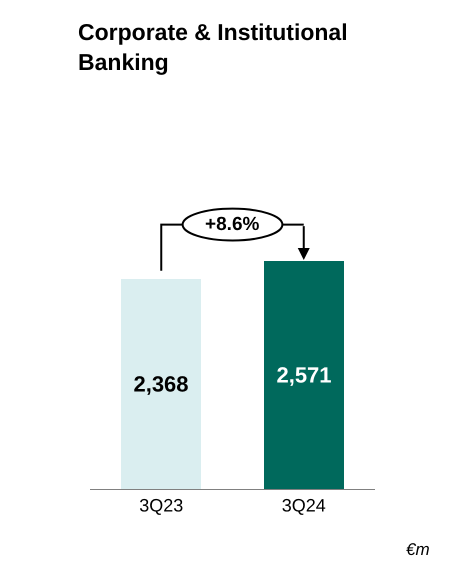 The width and height of the screenshot is (456, 573). What do you see at coordinates (418, 549) in the screenshot?
I see `text: €m` at bounding box center [418, 549].